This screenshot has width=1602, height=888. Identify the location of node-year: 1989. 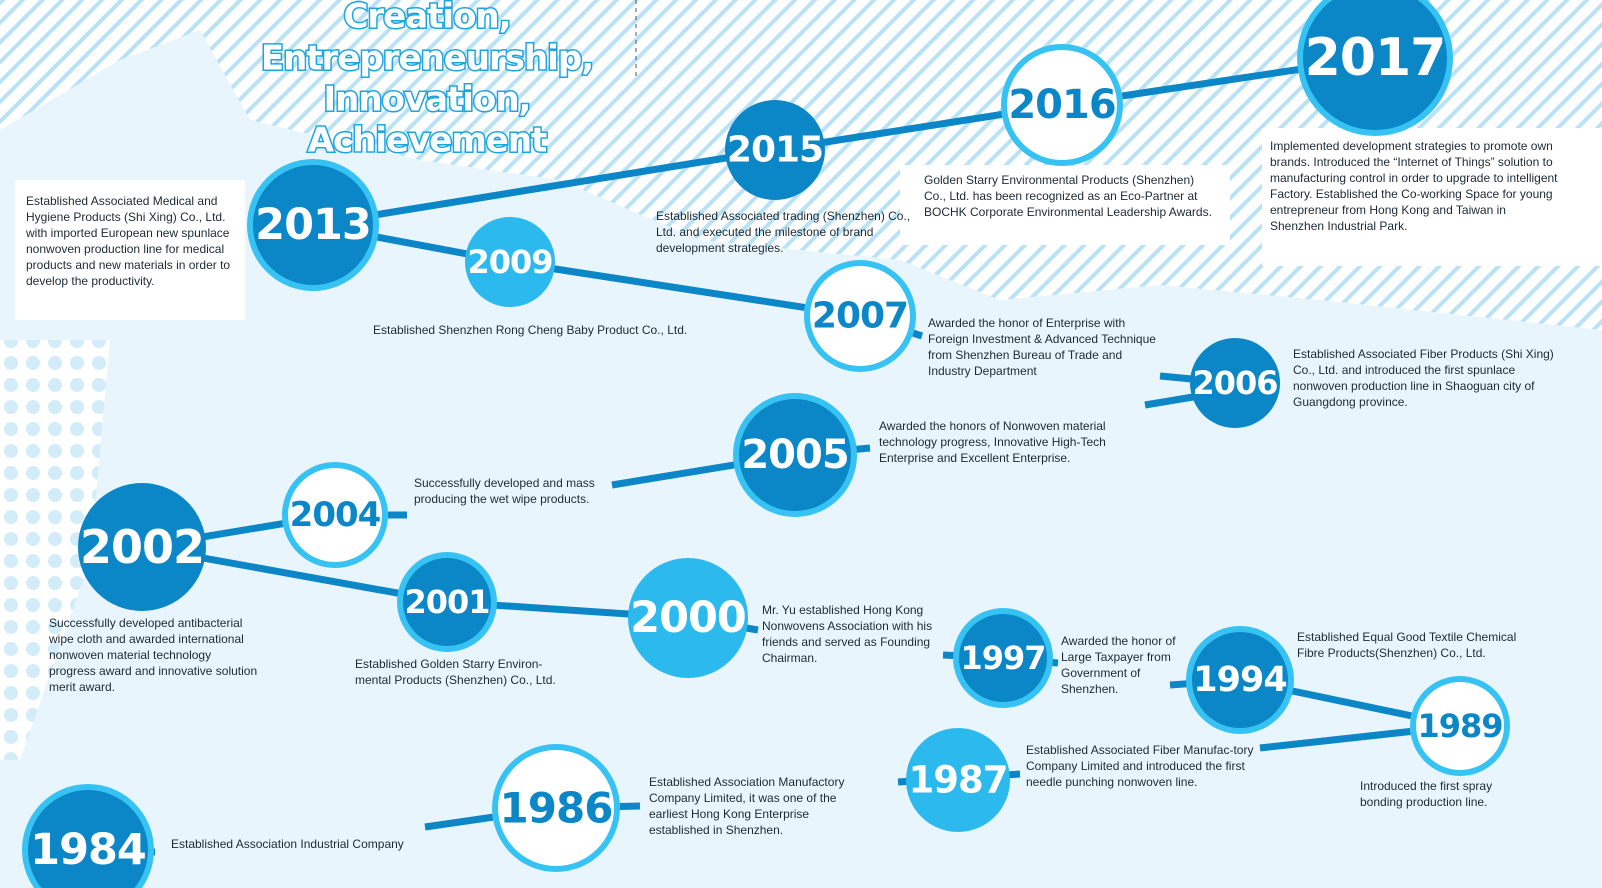
(1459, 726).